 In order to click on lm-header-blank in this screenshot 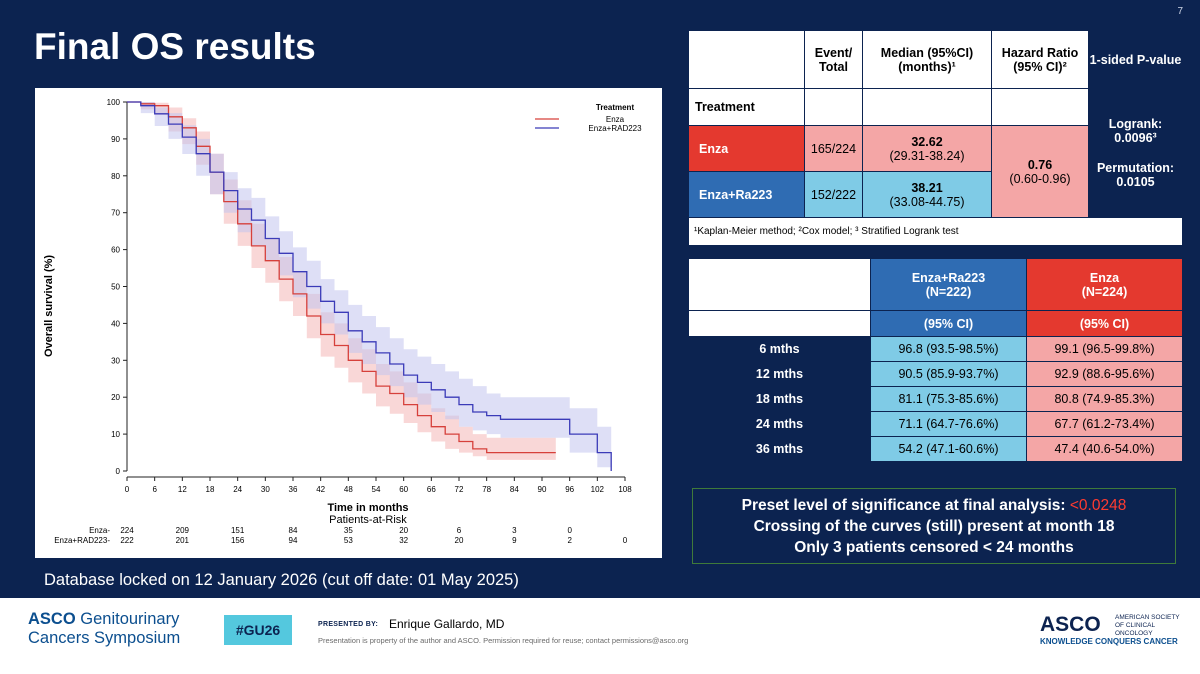, I will do `click(779, 284)`.